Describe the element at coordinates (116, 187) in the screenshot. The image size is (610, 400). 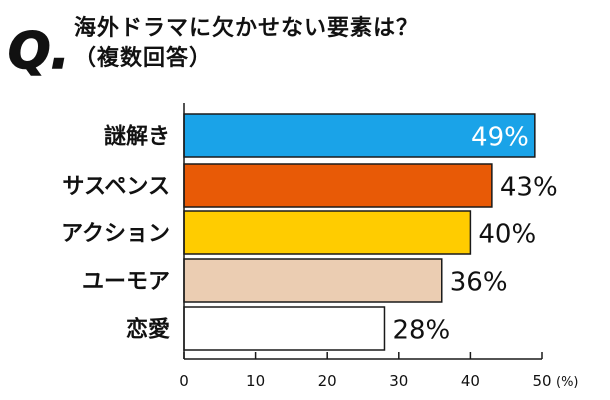
I see `category-label-1: サスペンス` at that location.